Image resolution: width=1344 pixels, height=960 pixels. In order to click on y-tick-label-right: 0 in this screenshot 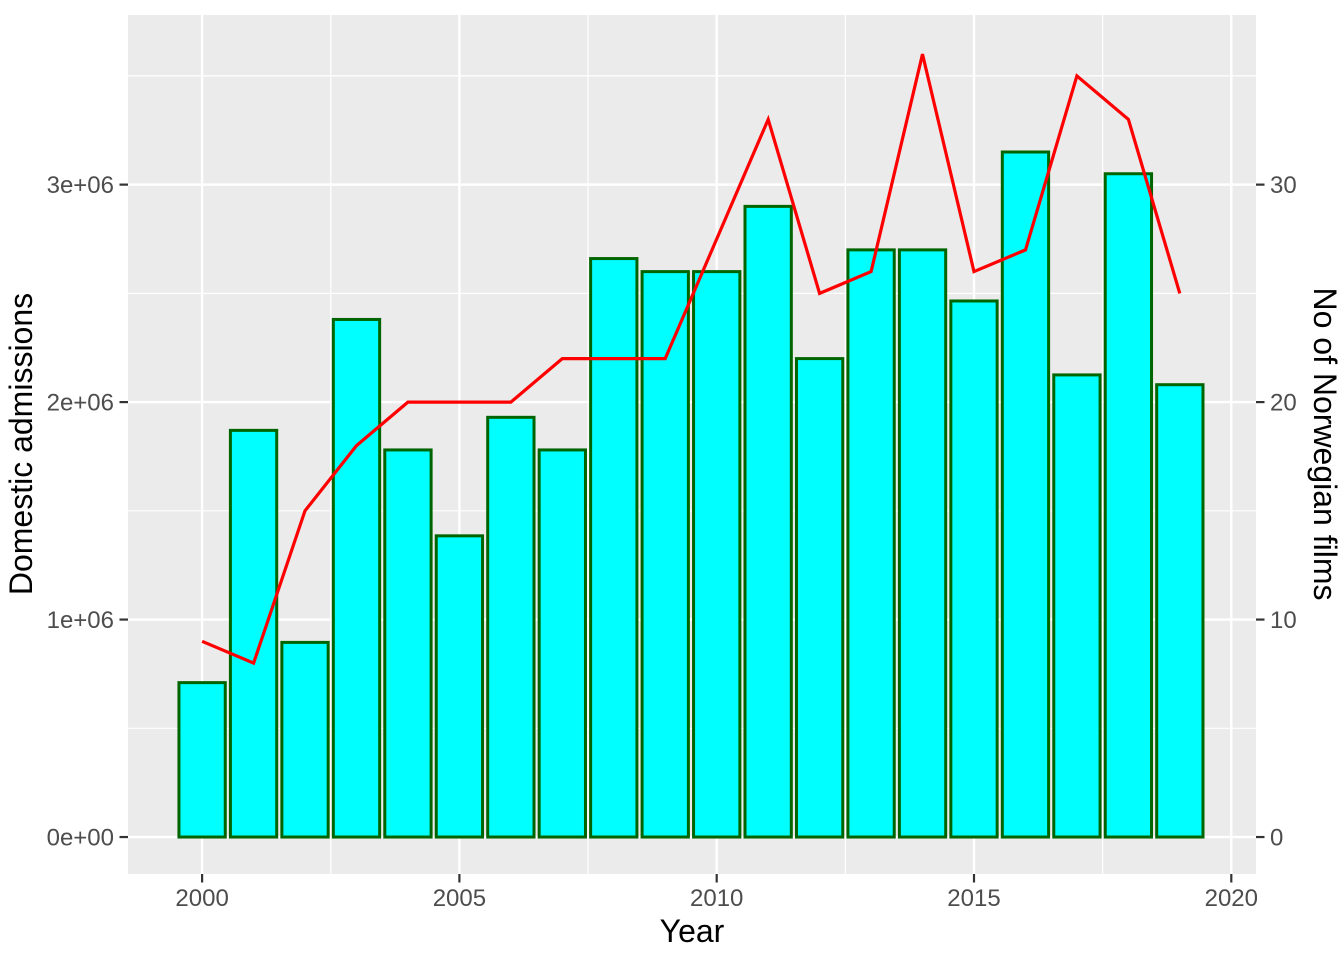, I will do `click(1276, 837)`.